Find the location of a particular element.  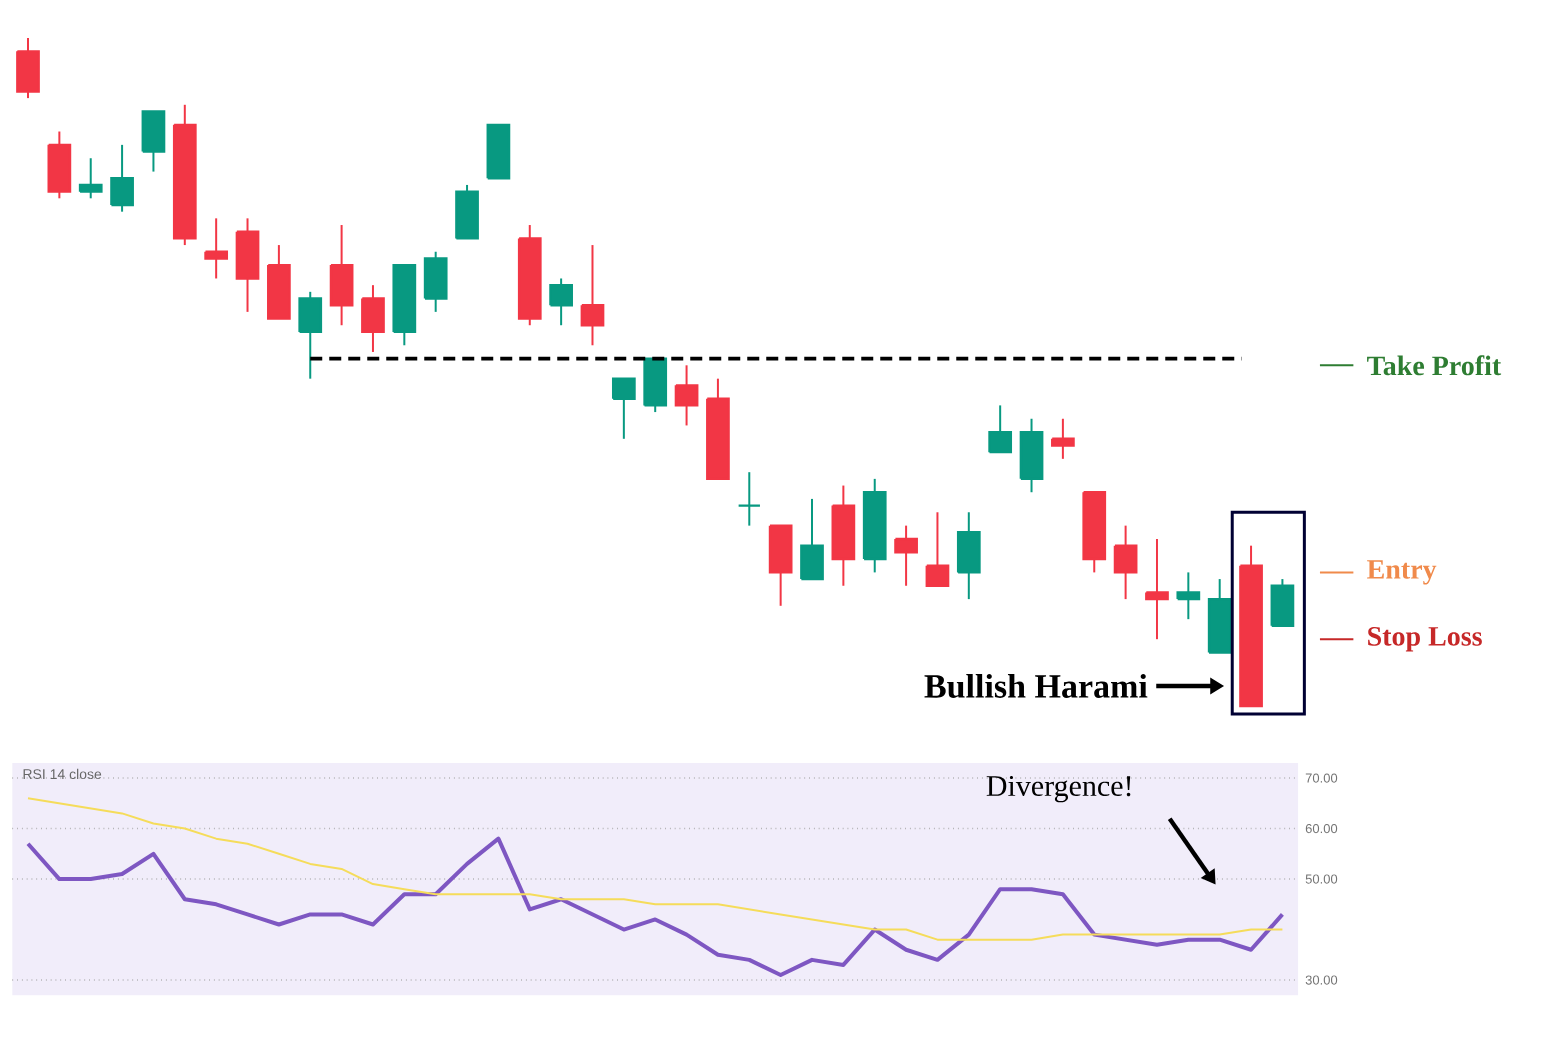

ref-line-label: Stop Loss is located at coordinates (1425, 639).